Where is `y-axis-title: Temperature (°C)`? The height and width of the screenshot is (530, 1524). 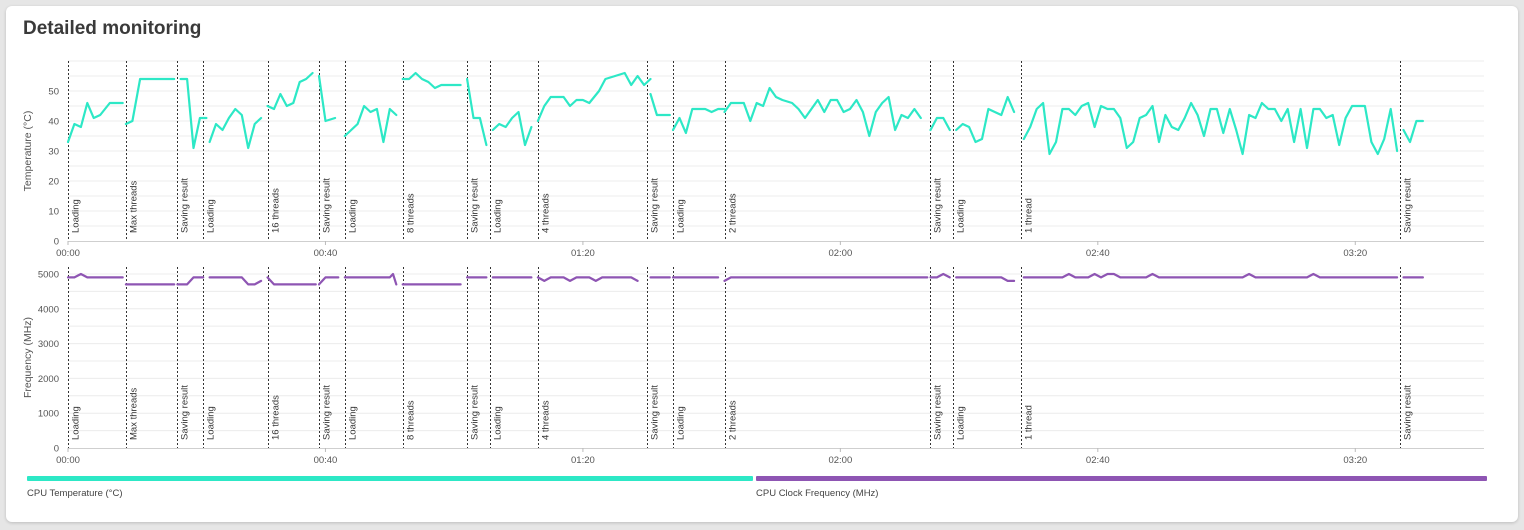 y-axis-title: Temperature (°C) is located at coordinates (28, 151).